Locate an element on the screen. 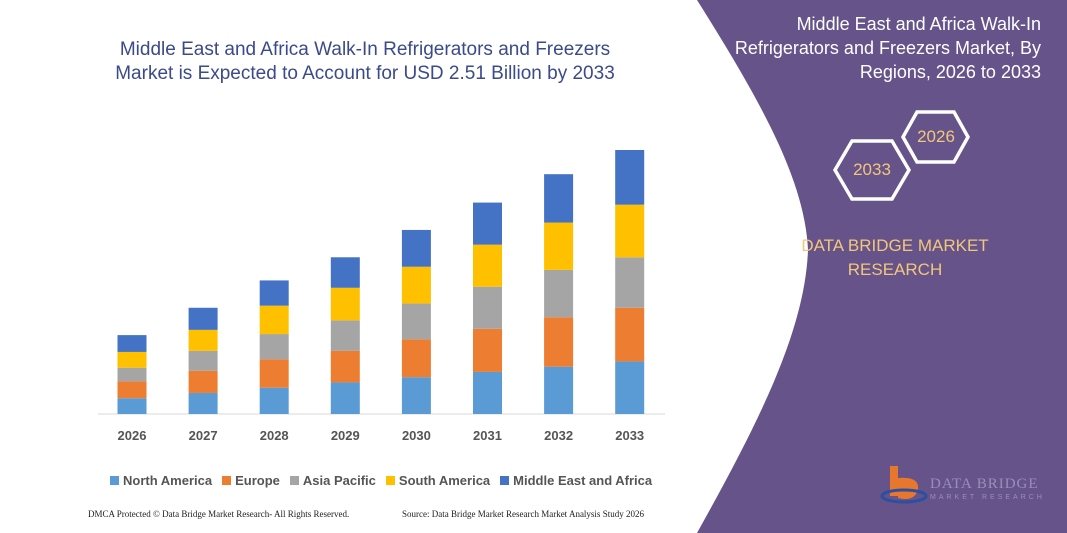 Image resolution: width=1067 pixels, height=533 pixels. bar-segment-north-america-2033 is located at coordinates (630, 387).